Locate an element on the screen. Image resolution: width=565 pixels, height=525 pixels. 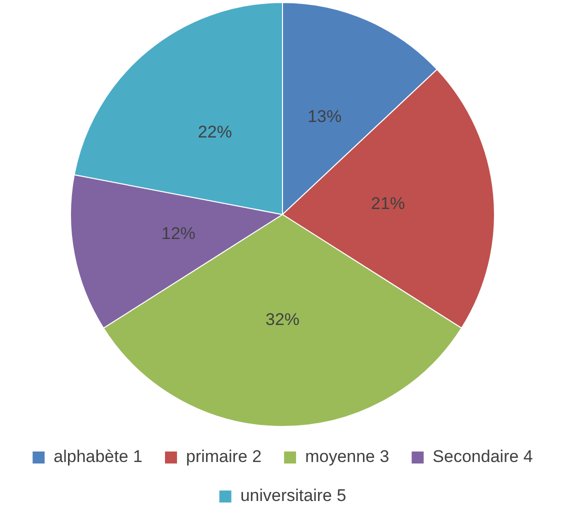
legend-label: alphabète 1 is located at coordinates (98, 456).